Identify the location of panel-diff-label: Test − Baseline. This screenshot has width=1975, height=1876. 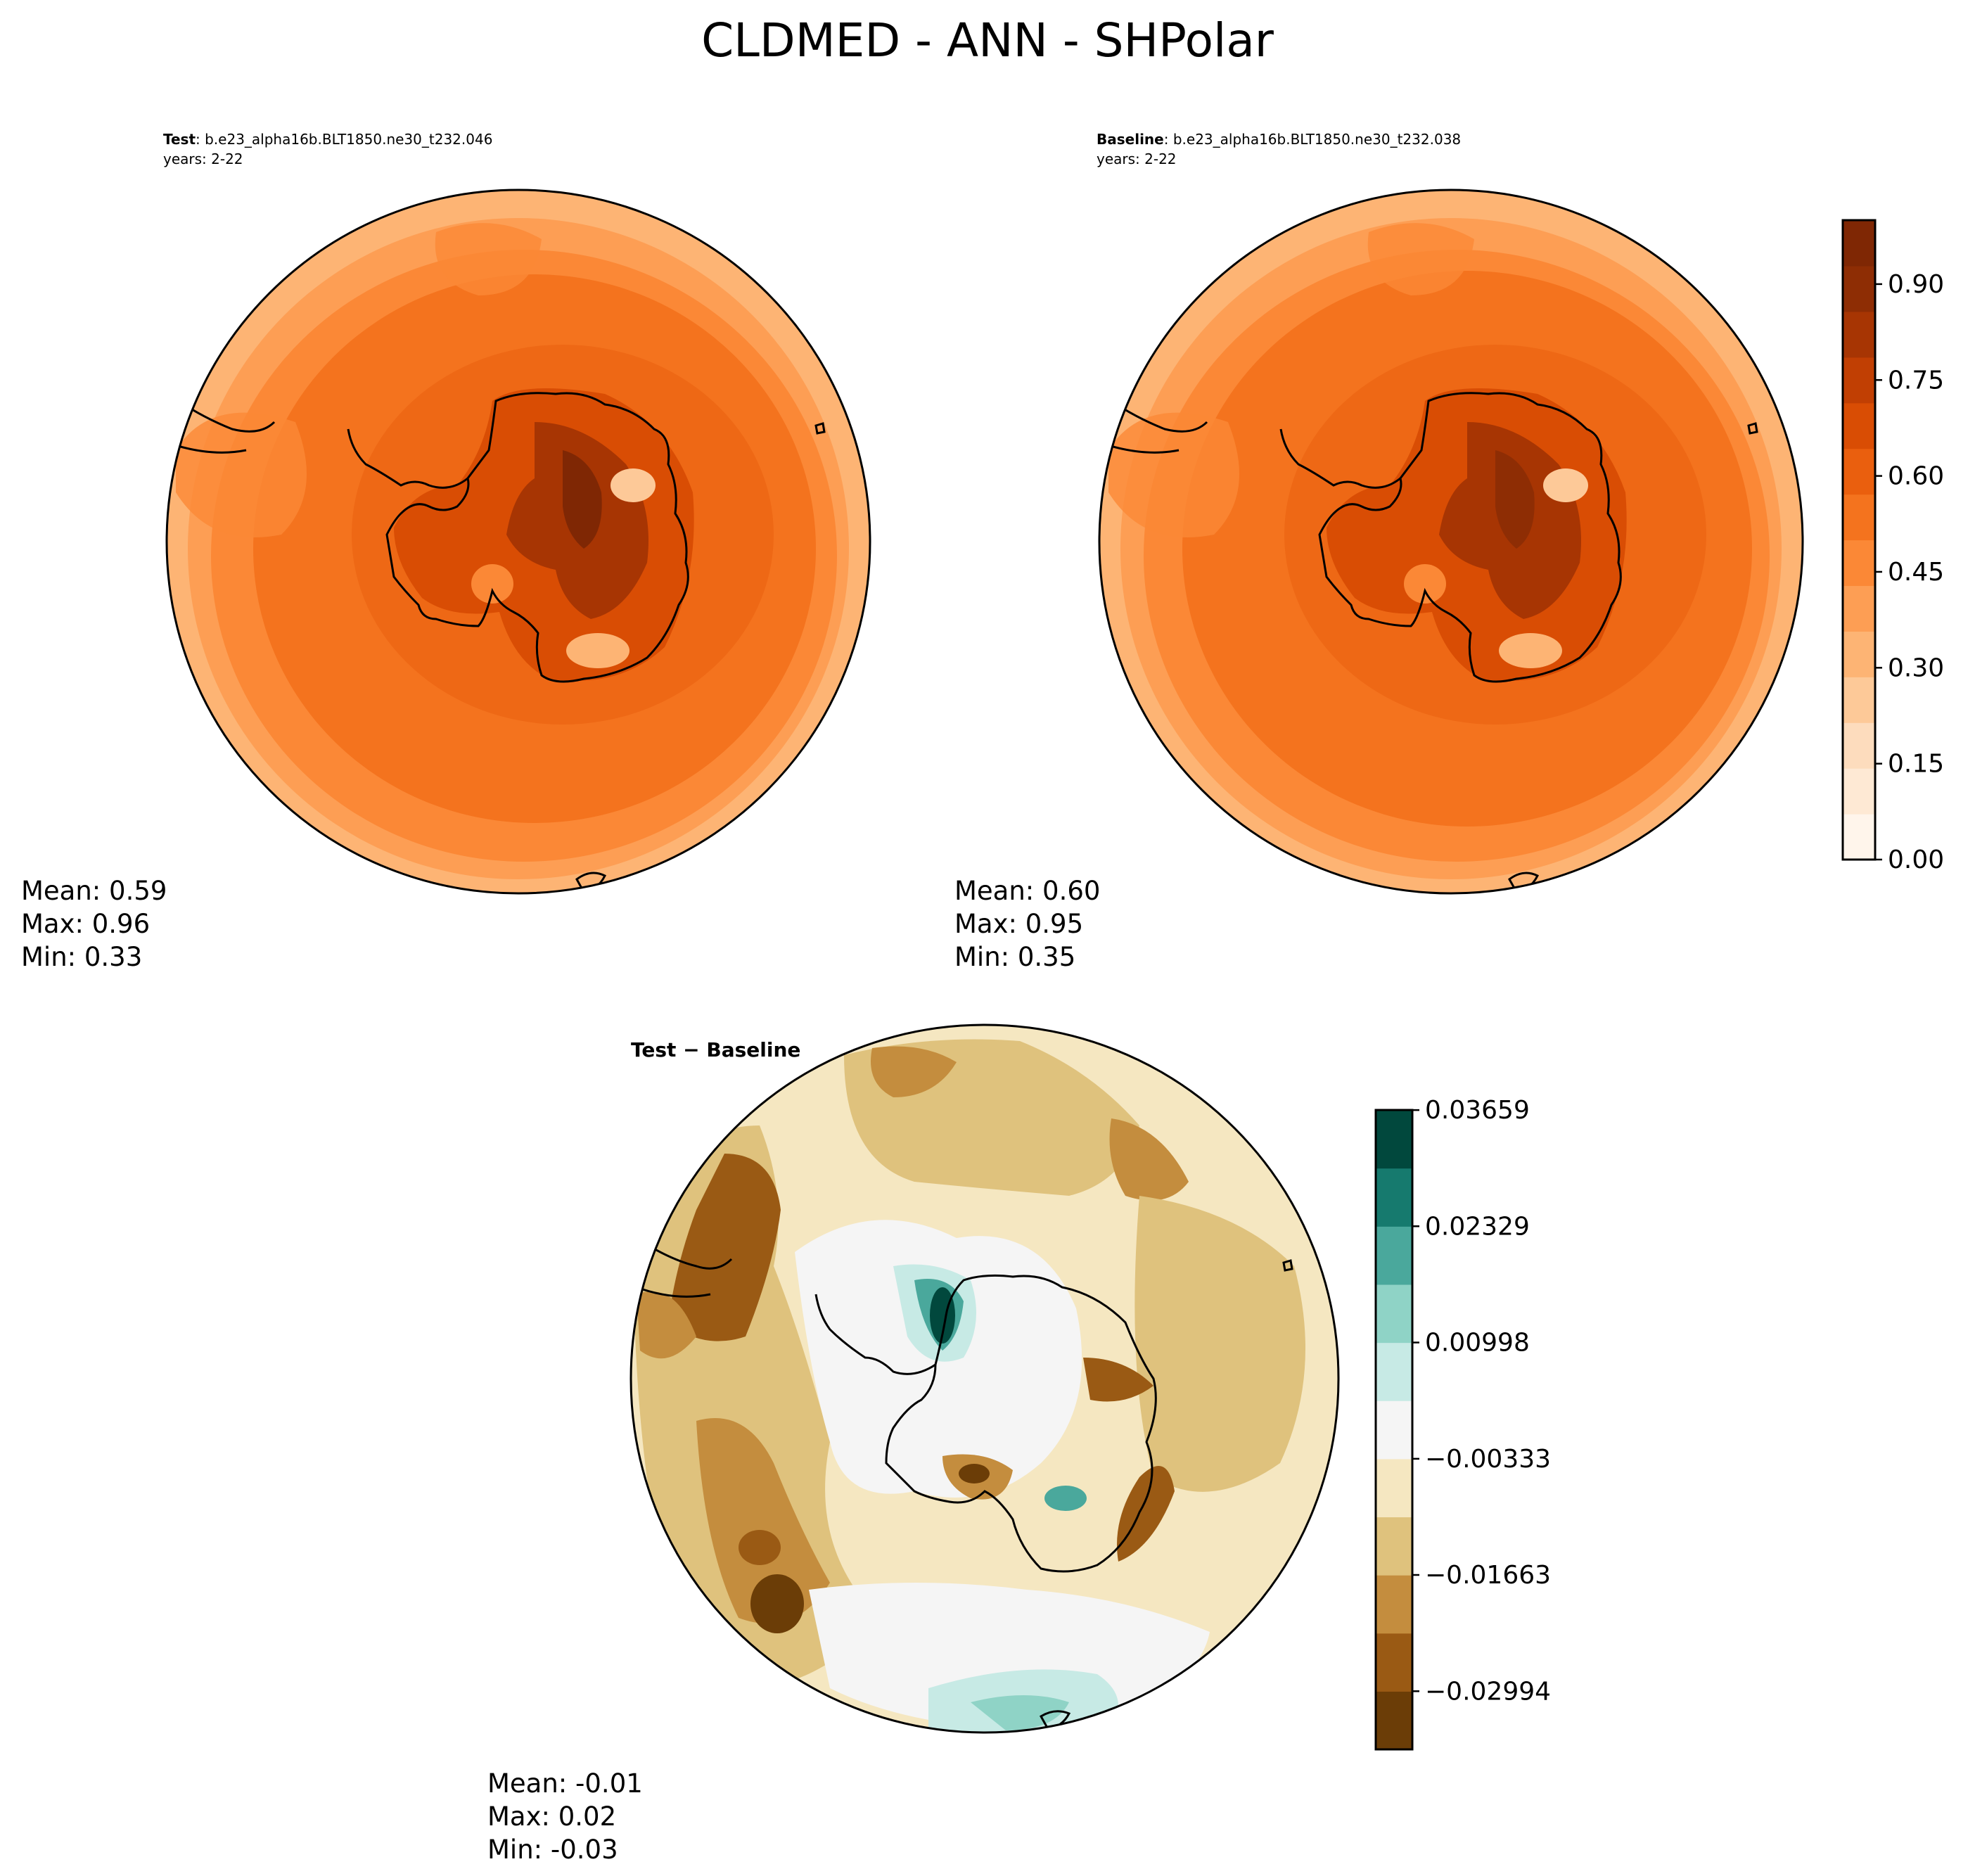
(715, 1049).